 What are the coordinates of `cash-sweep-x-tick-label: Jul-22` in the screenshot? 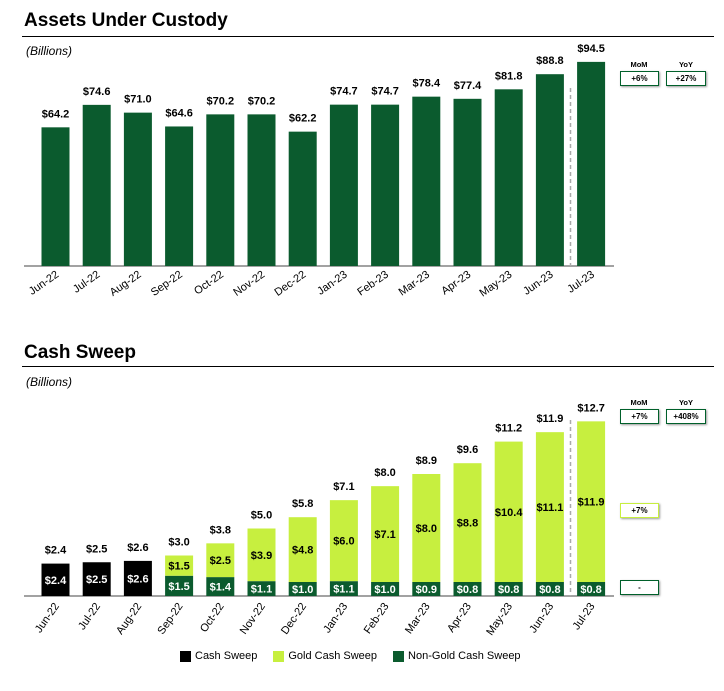 It's located at (89, 616).